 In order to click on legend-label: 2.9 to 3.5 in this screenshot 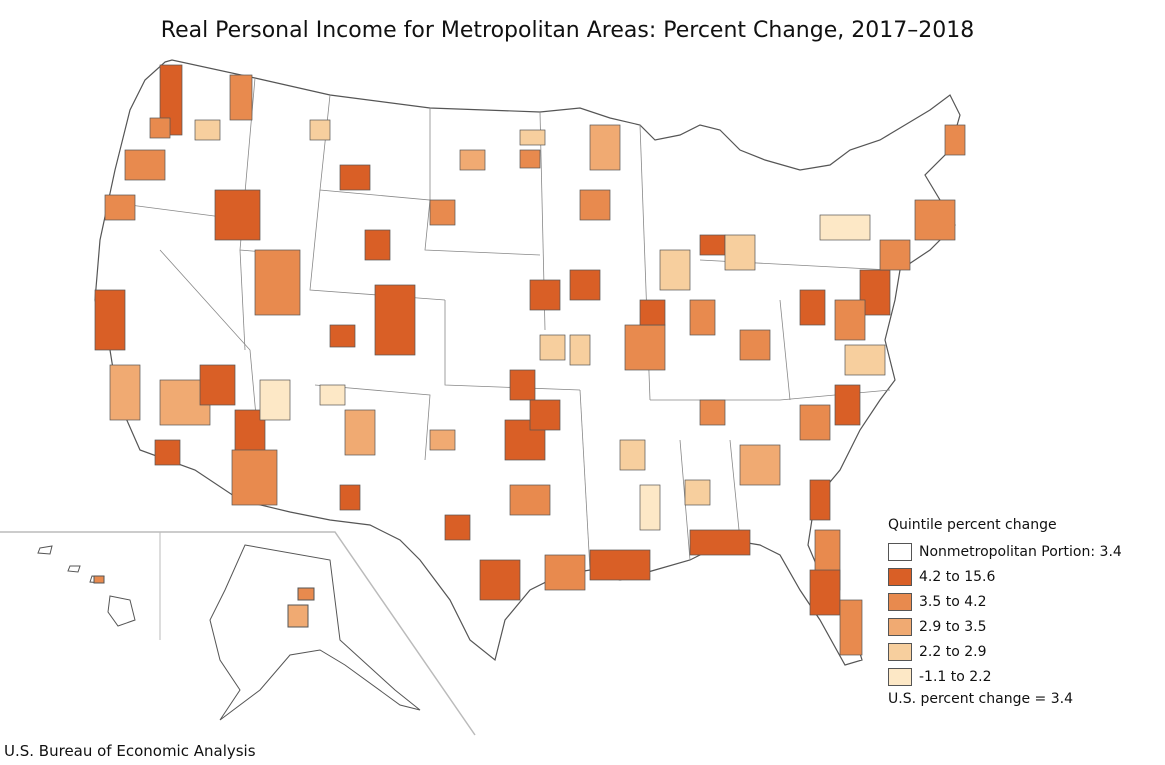, I will do `click(953, 626)`.